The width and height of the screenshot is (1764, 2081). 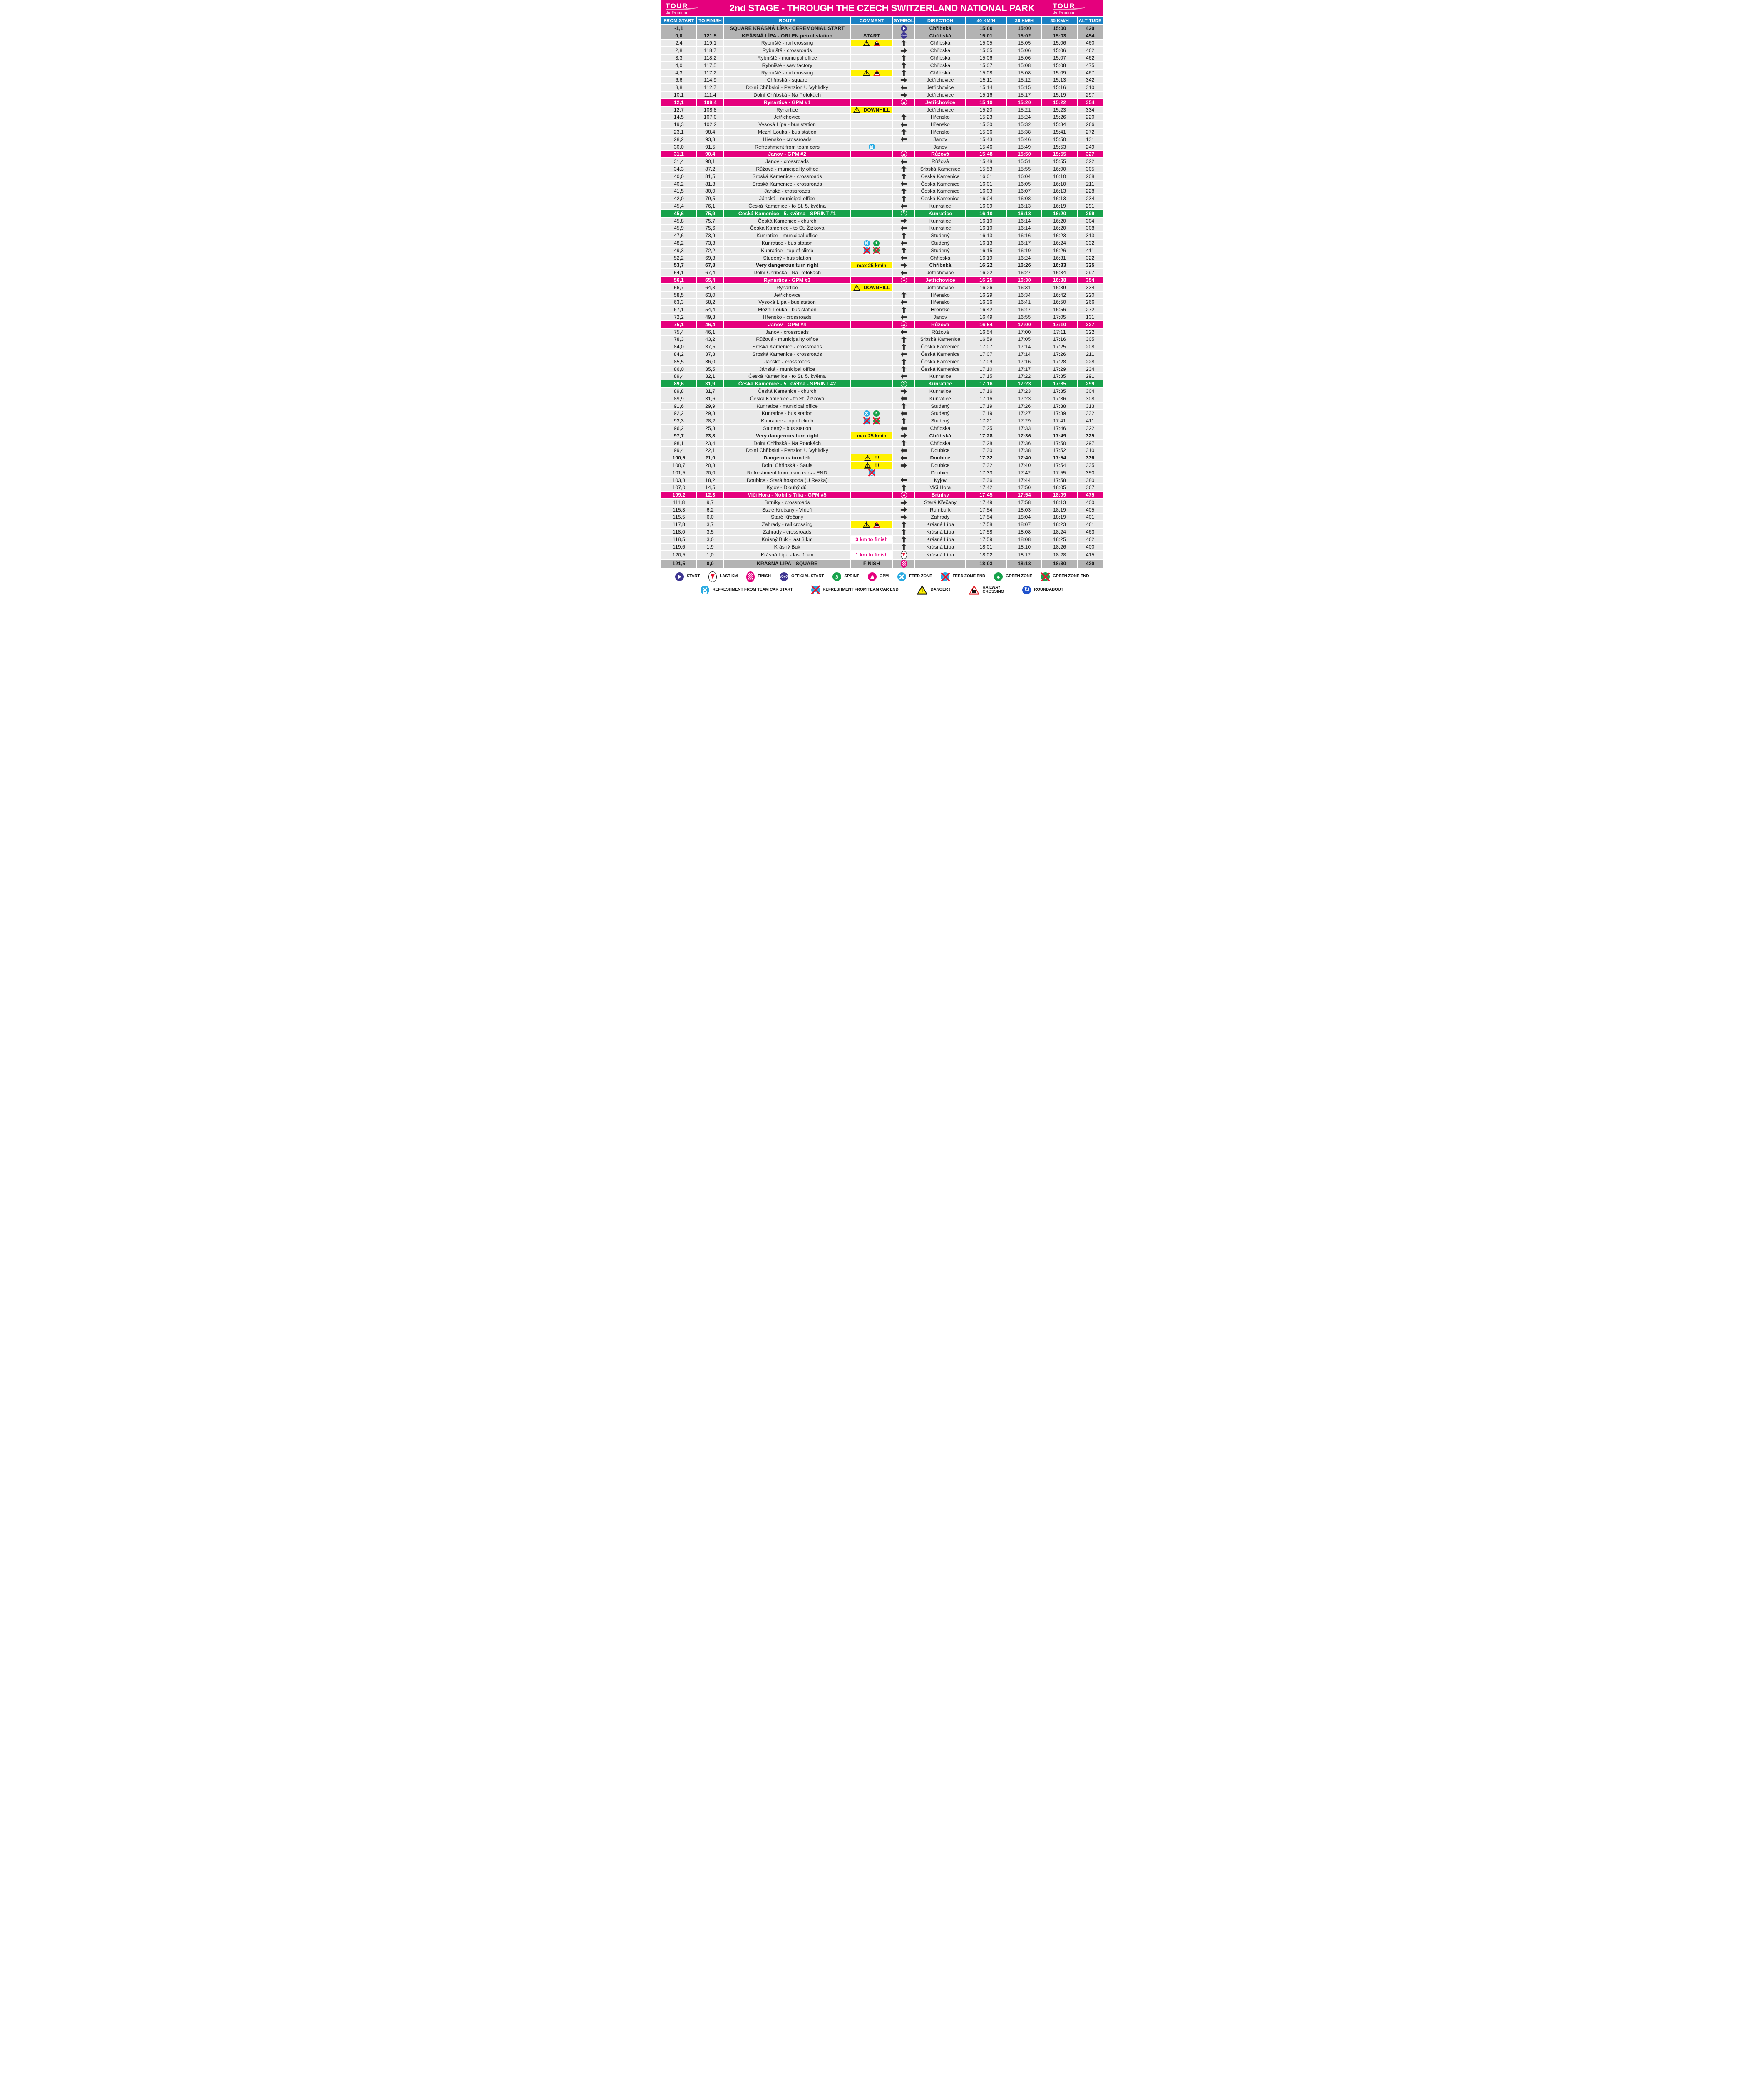 I want to click on cell-direction: Jetřichovice, so click(x=941, y=95).